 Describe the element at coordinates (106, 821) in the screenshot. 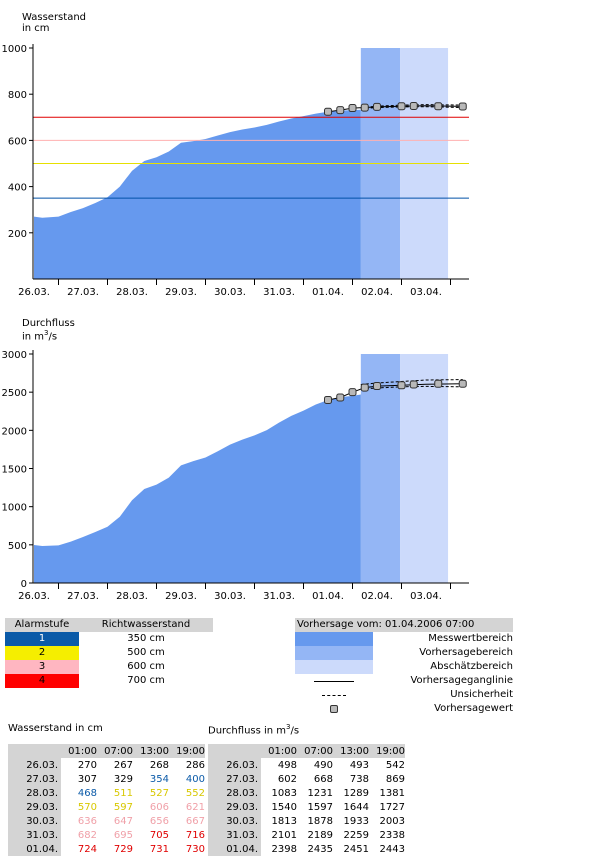

I see `table-row: 30.03. 636 647 656 667` at that location.